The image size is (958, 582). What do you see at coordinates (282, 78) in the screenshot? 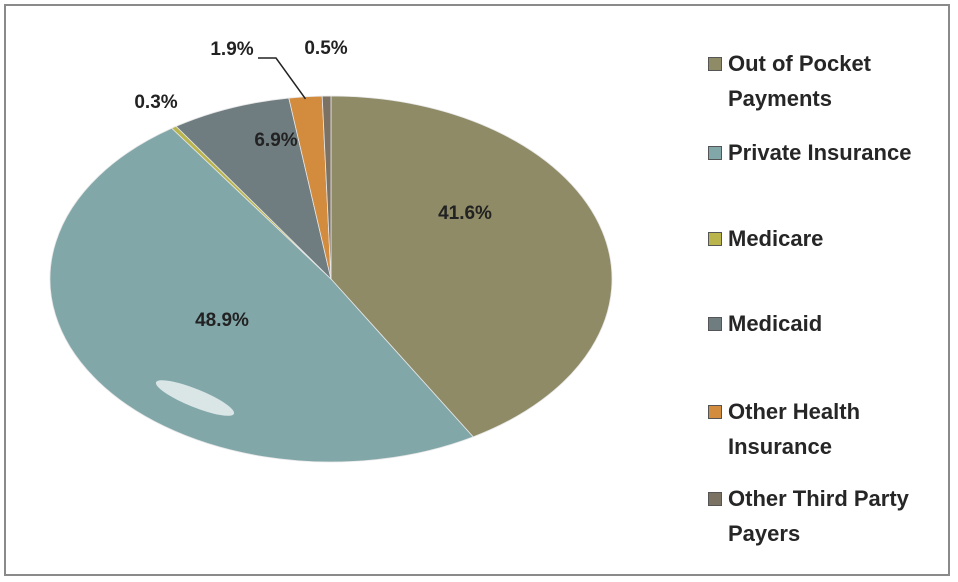
I see `leader-line` at bounding box center [282, 78].